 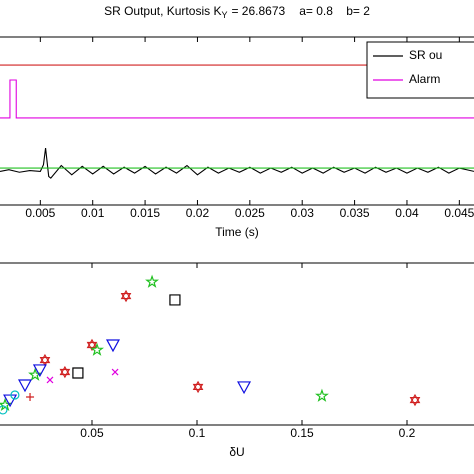 What do you see at coordinates (162, 11) in the screenshot?
I see `title-text: SR Output, Kurtosis K` at bounding box center [162, 11].